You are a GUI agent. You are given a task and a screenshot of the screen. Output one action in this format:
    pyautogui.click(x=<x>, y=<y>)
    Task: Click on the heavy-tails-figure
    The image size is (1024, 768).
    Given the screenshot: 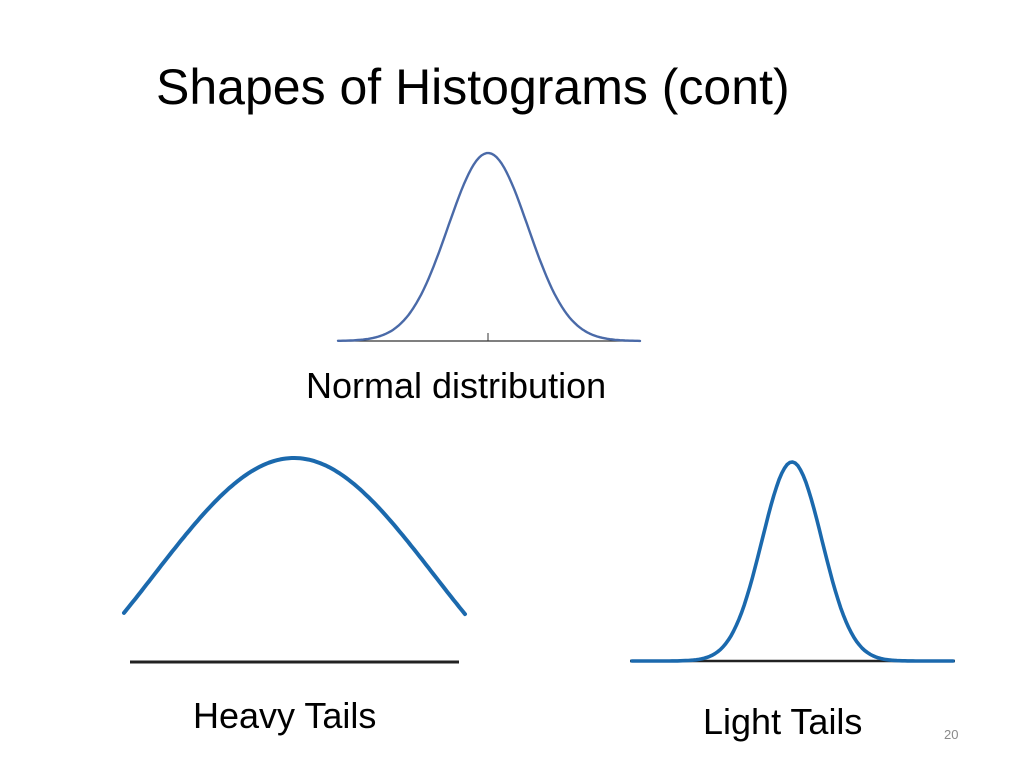 What is the action you would take?
    pyautogui.click(x=294, y=560)
    